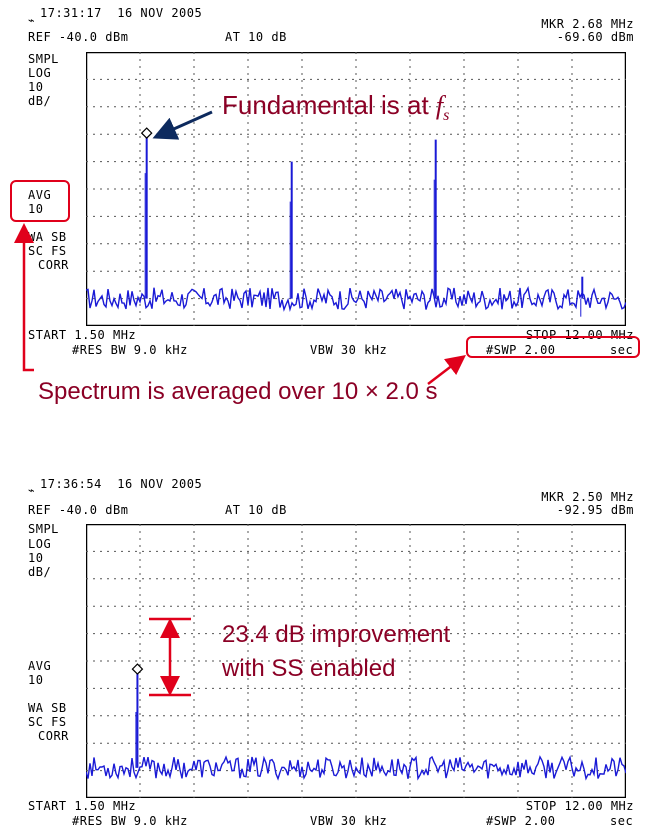 The height and width of the screenshot is (834, 664). Describe the element at coordinates (121, 13) in the screenshot. I see `timestamp: 17:31:17 16 NOV 2005` at that location.